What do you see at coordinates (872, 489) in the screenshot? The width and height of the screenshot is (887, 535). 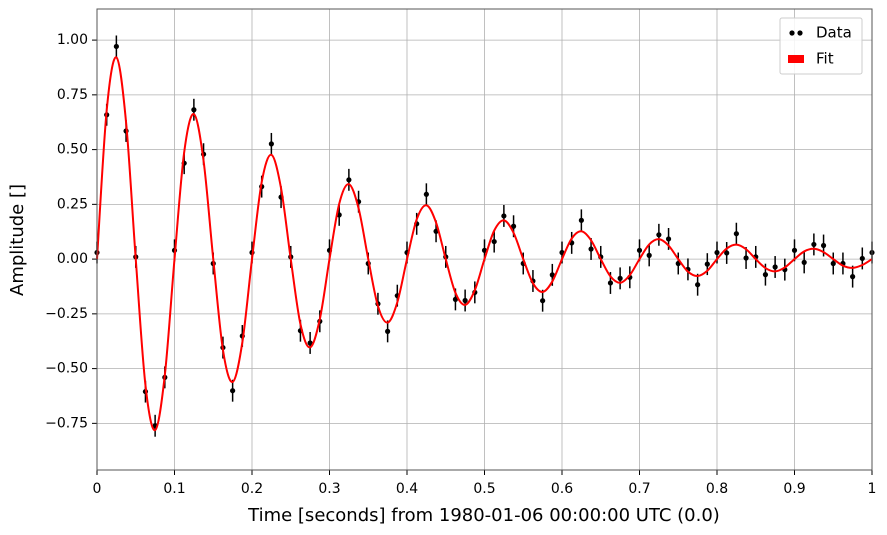 I see `x-tick-label: 1` at bounding box center [872, 489].